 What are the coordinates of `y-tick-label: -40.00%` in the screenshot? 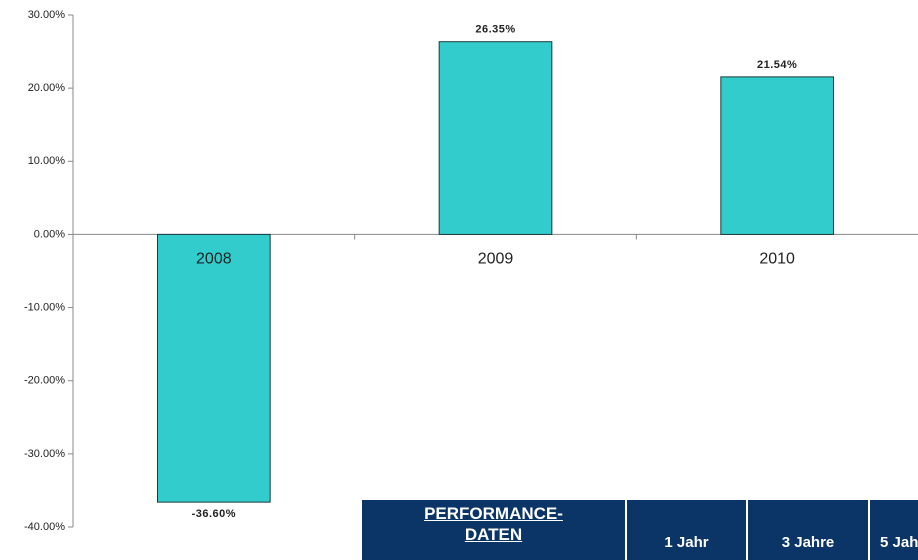 It's located at (44, 527).